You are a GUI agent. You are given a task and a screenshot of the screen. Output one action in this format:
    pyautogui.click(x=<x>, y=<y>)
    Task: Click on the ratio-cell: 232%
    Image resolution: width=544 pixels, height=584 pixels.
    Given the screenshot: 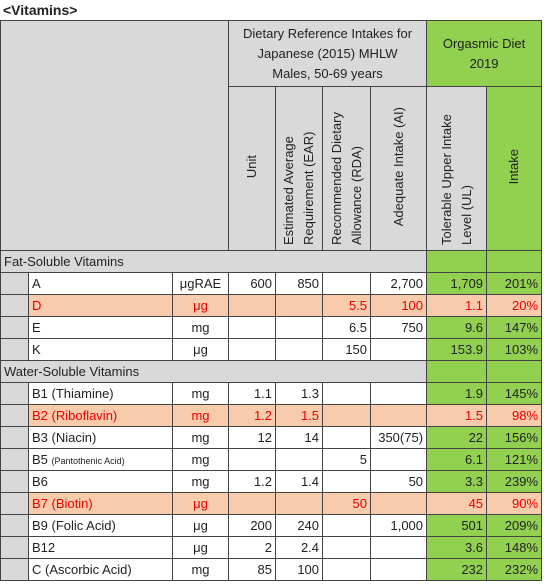 What is the action you would take?
    pyautogui.click(x=514, y=569)
    